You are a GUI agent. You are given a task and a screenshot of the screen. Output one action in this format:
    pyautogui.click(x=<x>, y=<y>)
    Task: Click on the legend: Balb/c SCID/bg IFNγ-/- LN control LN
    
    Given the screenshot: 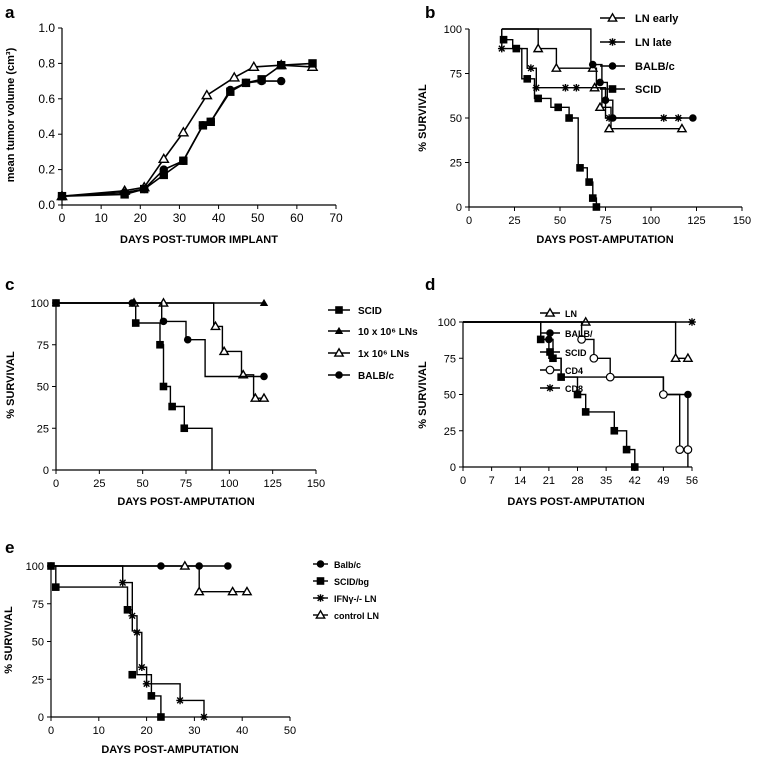 What is the action you would take?
    pyautogui.click(x=346, y=590)
    